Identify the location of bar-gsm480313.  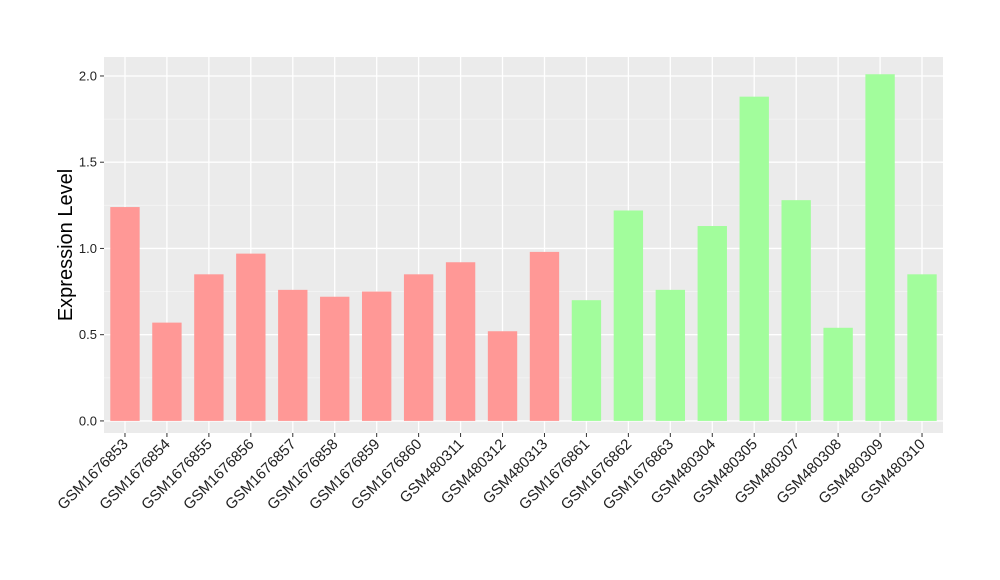
(544, 336).